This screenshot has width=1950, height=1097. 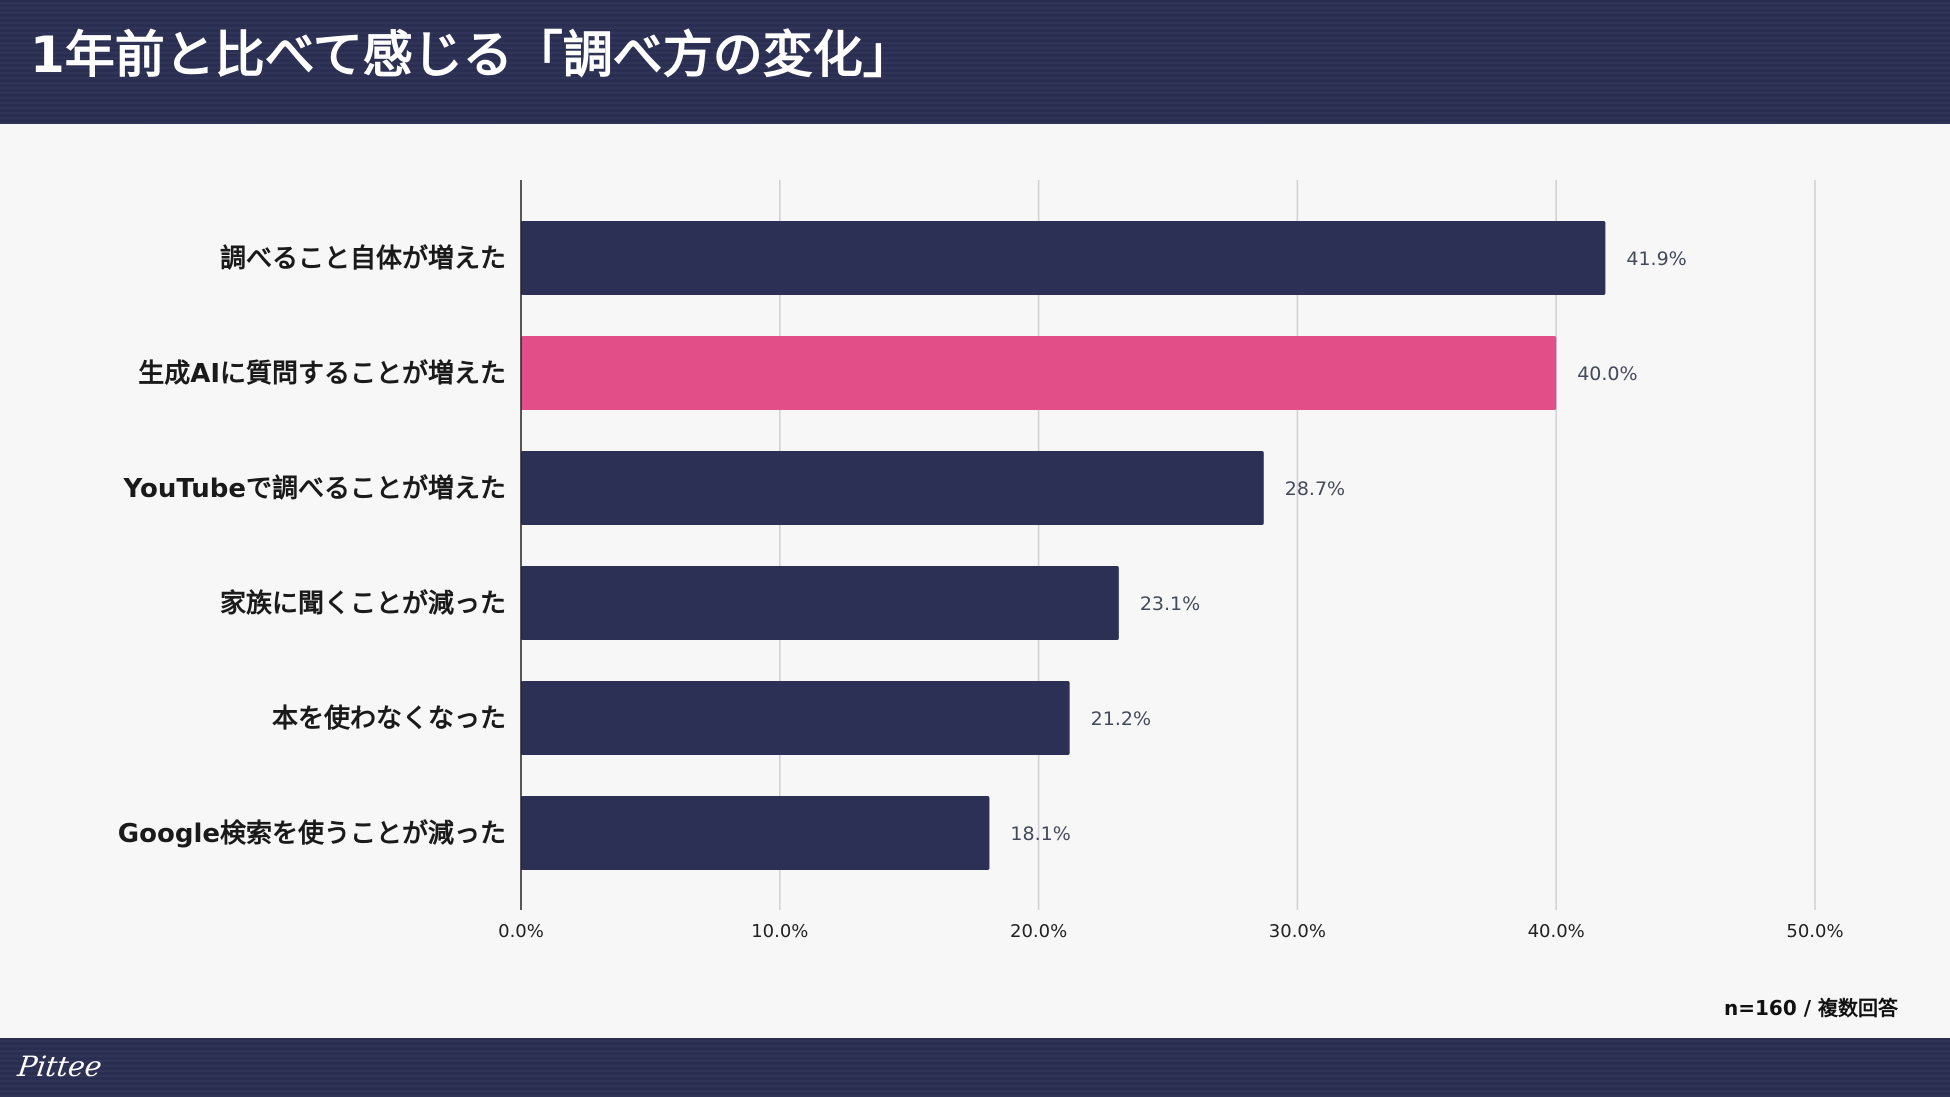 What do you see at coordinates (1607, 374) in the screenshot?
I see `data-label: 40.0%` at bounding box center [1607, 374].